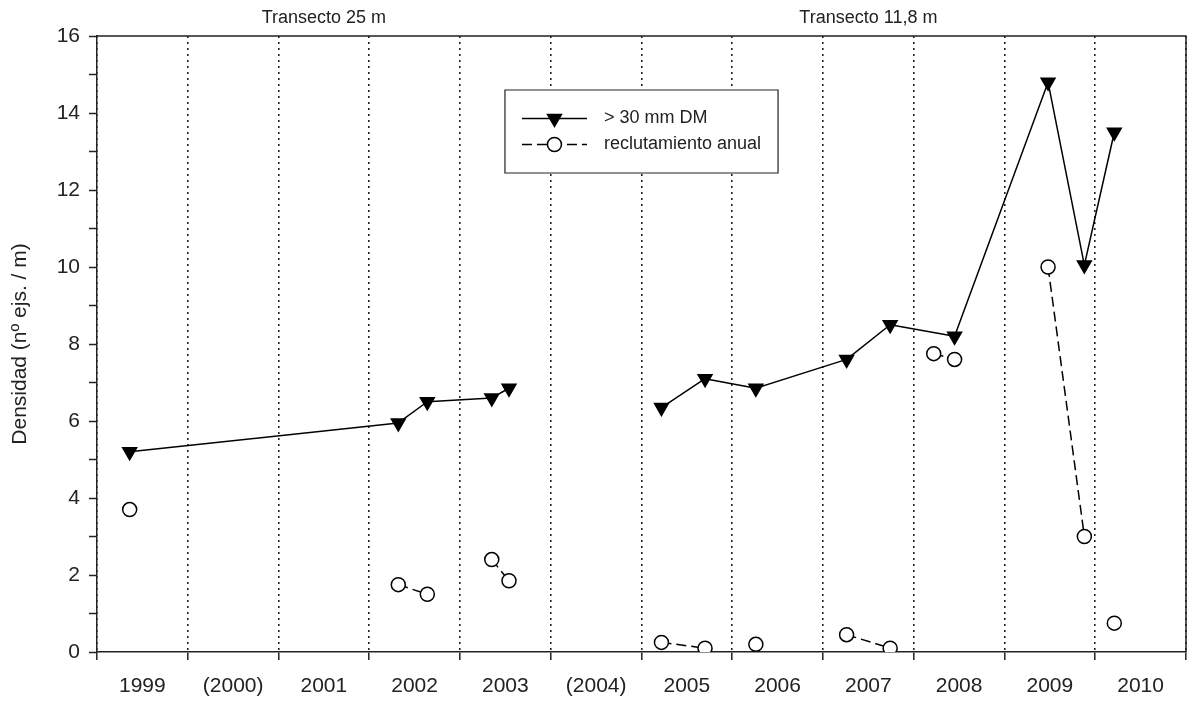 Image resolution: width=1200 pixels, height=702 pixels. I want to click on x-tick-label: (2004), so click(596, 685).